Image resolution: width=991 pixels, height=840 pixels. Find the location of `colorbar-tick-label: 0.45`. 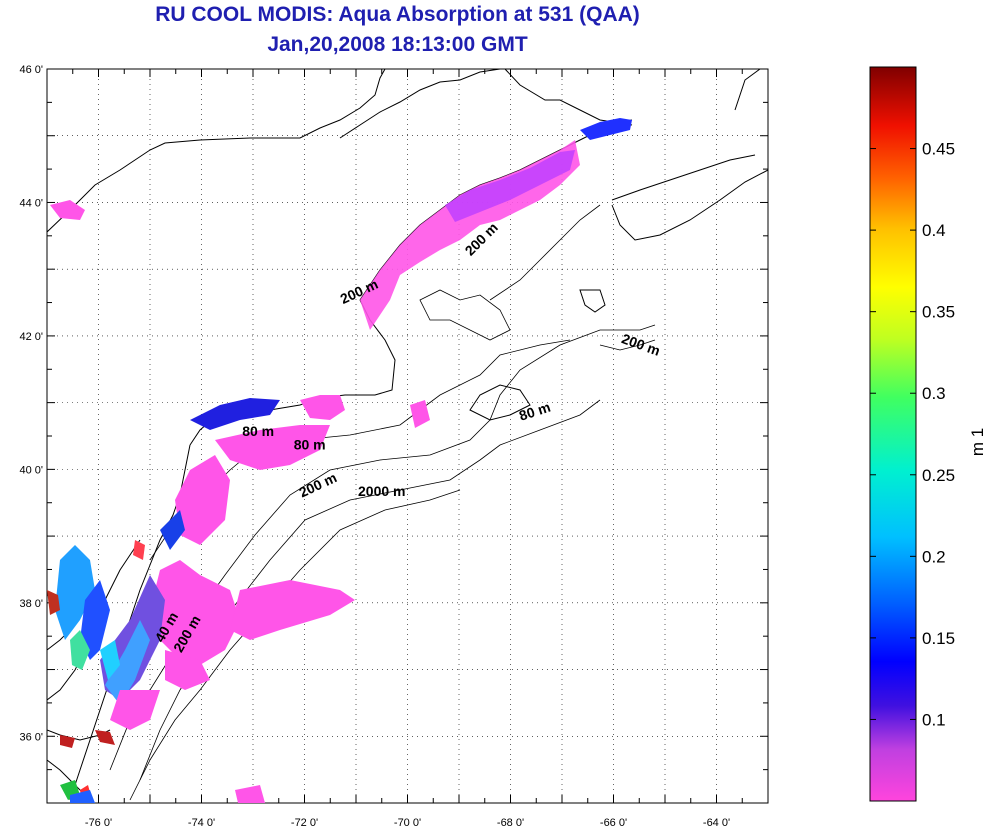

colorbar-tick-label: 0.45 is located at coordinates (938, 149).